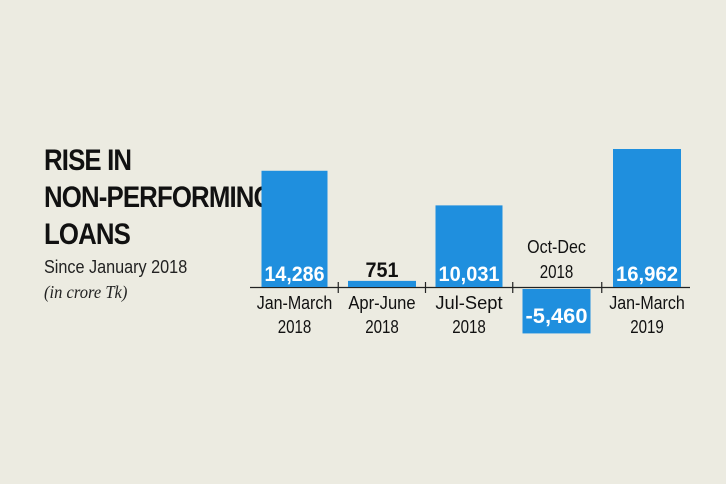 The height and width of the screenshot is (484, 726). What do you see at coordinates (88, 160) in the screenshot?
I see `chart-title-line-1: RISE IN` at bounding box center [88, 160].